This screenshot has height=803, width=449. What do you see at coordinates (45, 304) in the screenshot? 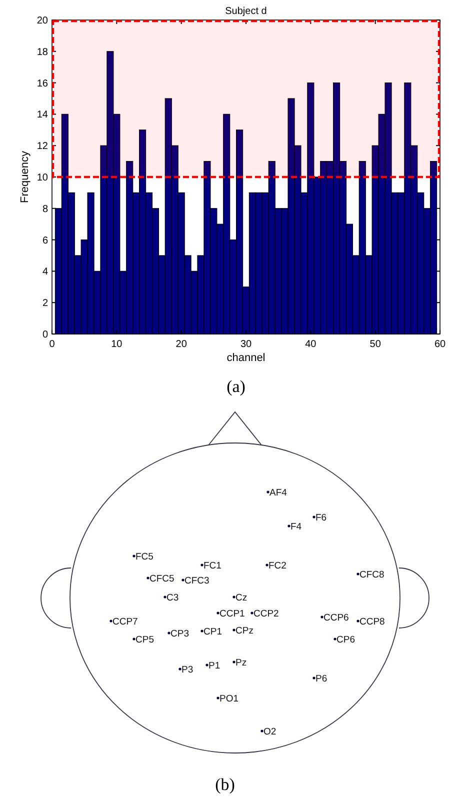
I see `y-tick-label: 2` at bounding box center [45, 304].